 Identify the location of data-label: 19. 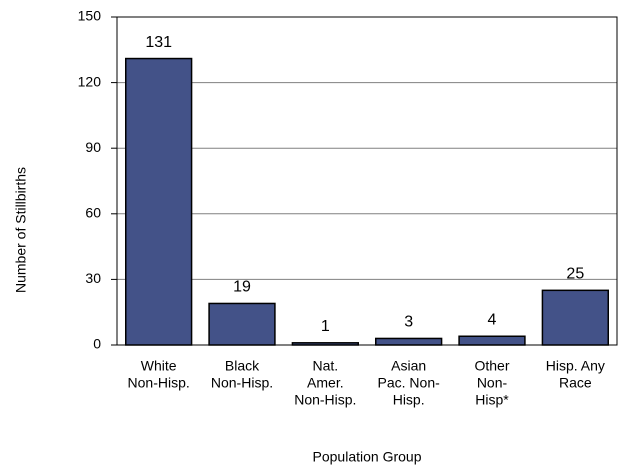
(242, 287).